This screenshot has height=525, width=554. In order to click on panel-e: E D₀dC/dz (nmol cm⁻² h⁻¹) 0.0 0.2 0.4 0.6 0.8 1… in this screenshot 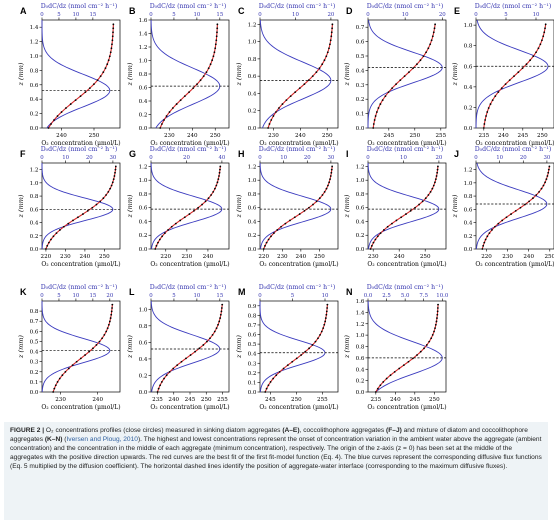, I will do `click(502, 75)`.